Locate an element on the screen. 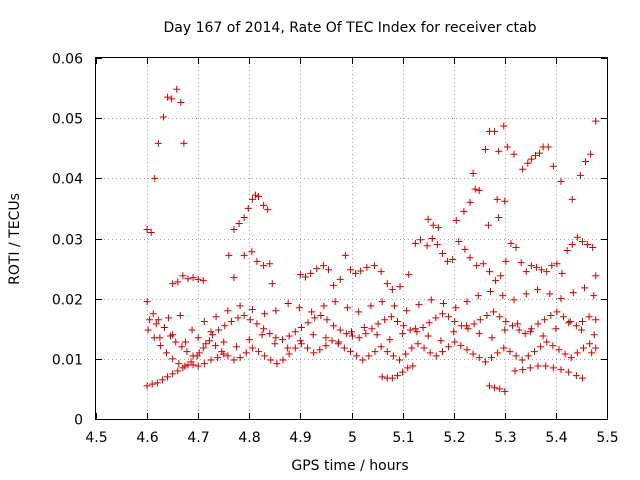 The height and width of the screenshot is (480, 640). x-axis-label: GPS time / hours is located at coordinates (349, 466).